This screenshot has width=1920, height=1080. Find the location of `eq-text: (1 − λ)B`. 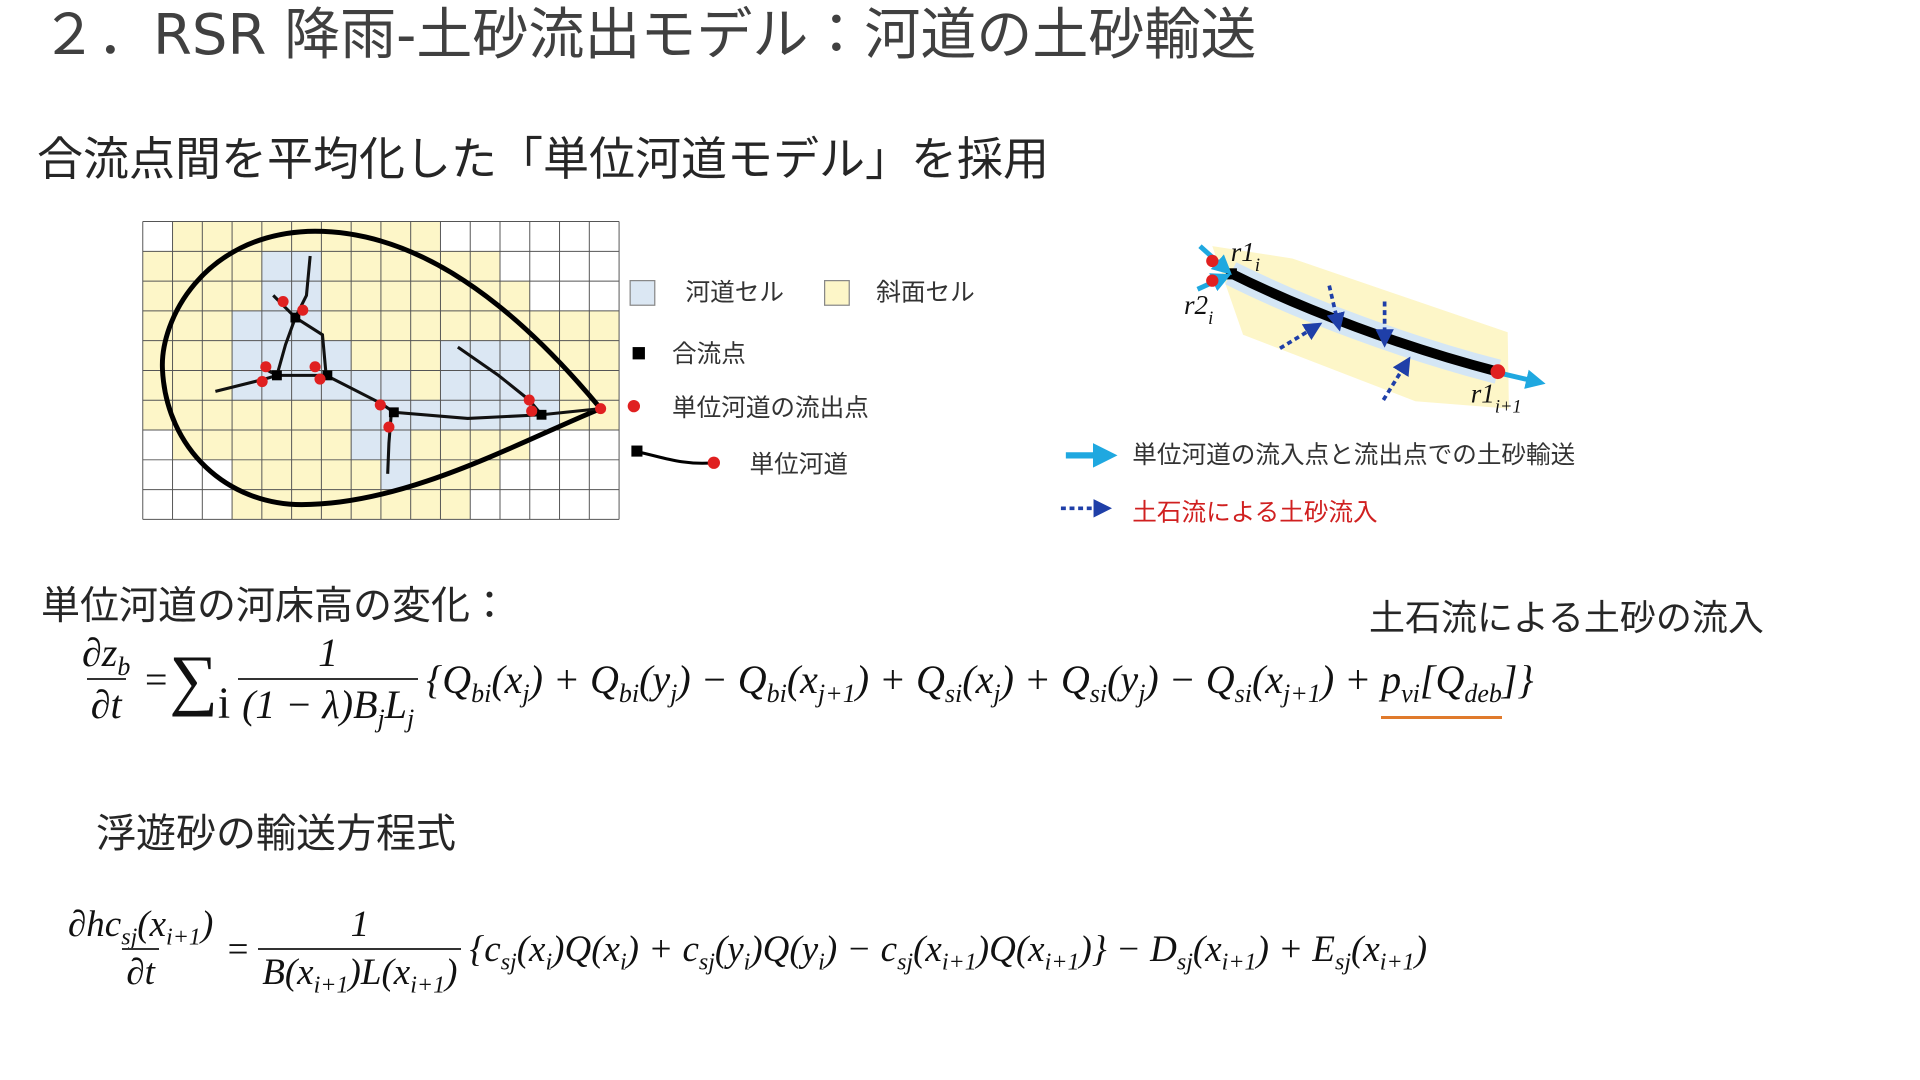

eq-text: (1 − λ)B is located at coordinates (310, 704).